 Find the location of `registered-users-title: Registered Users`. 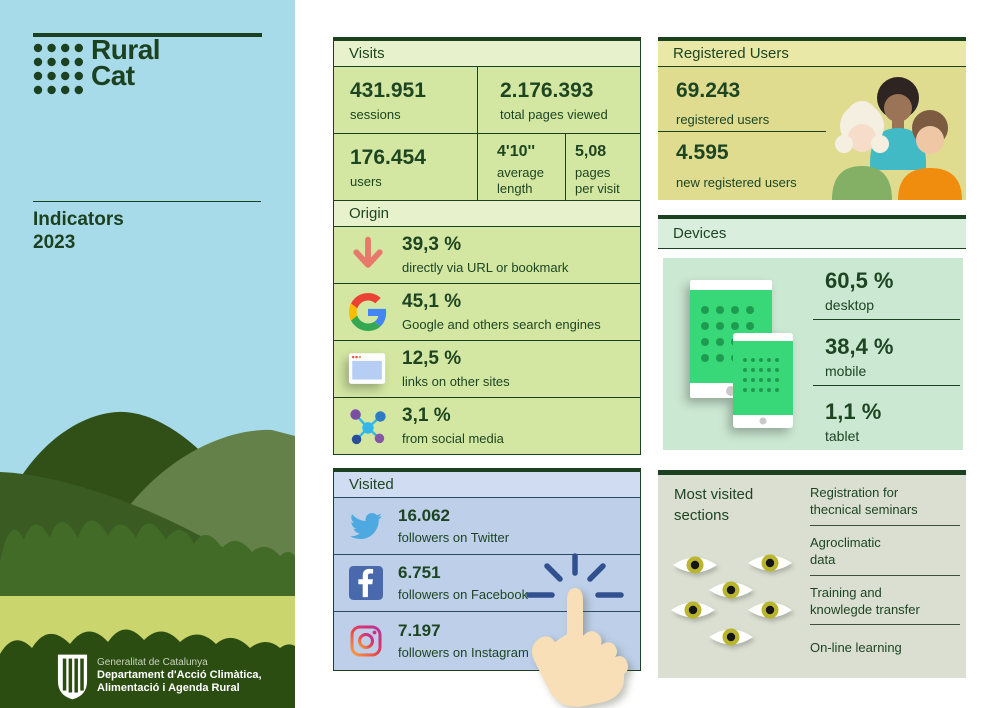

registered-users-title: Registered Users is located at coordinates (812, 54).